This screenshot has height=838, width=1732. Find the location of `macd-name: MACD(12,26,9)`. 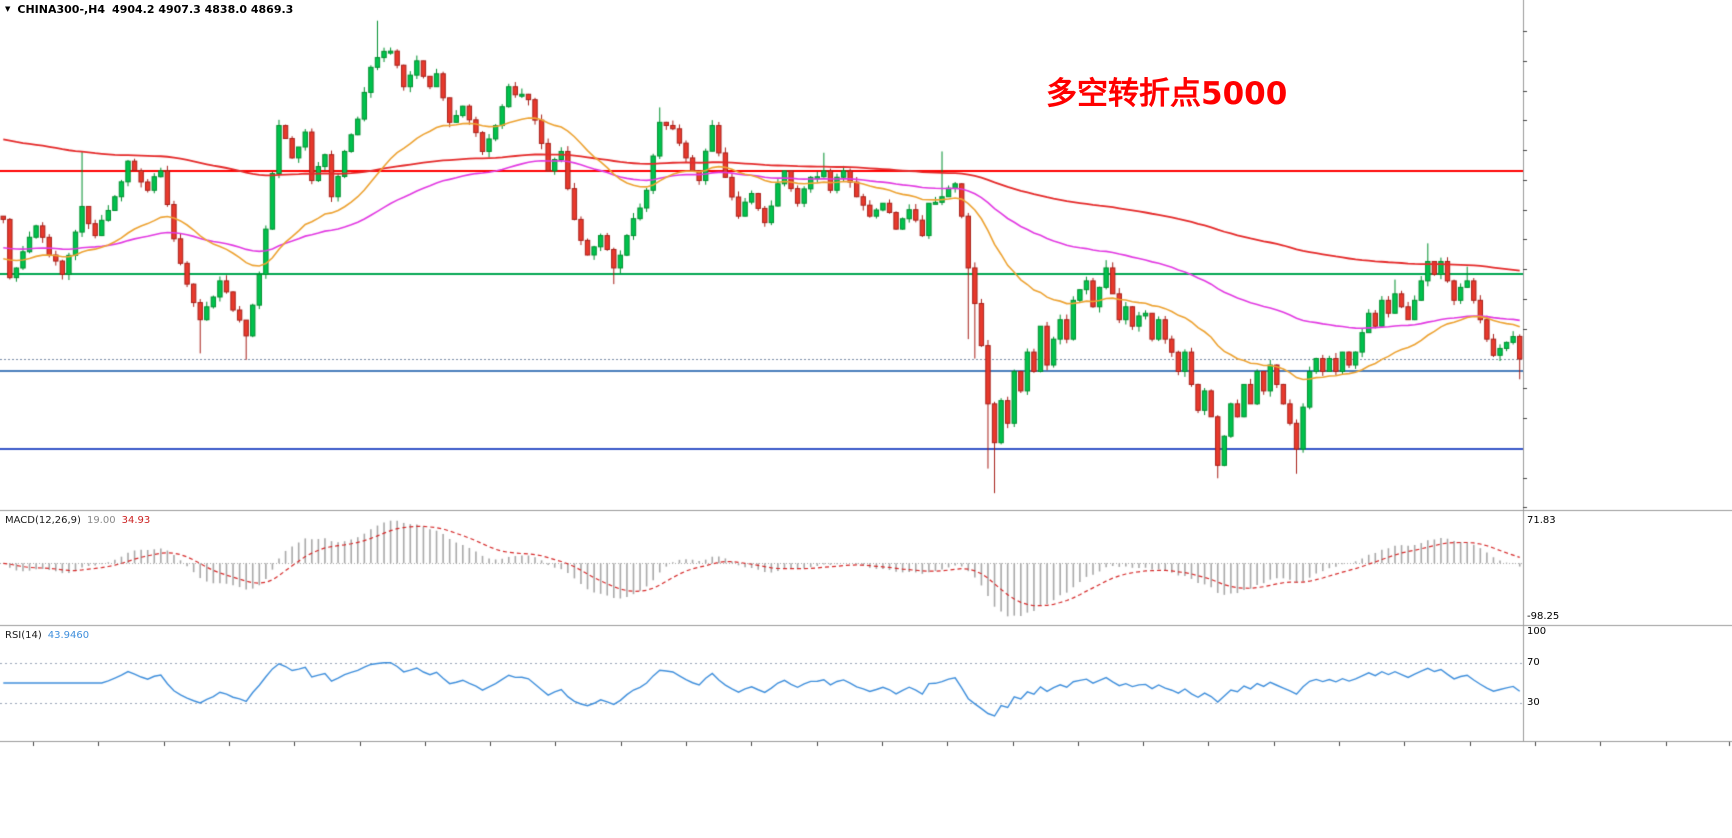

macd-name: MACD(12,26,9) is located at coordinates (43, 520).